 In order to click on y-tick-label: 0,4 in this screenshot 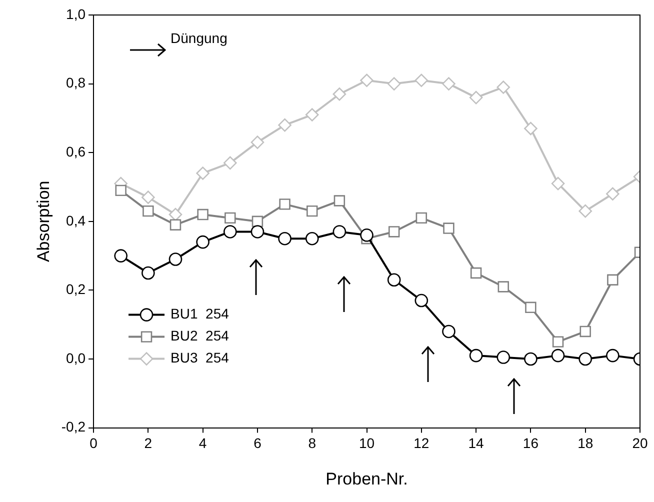, I will do `click(76, 220)`.